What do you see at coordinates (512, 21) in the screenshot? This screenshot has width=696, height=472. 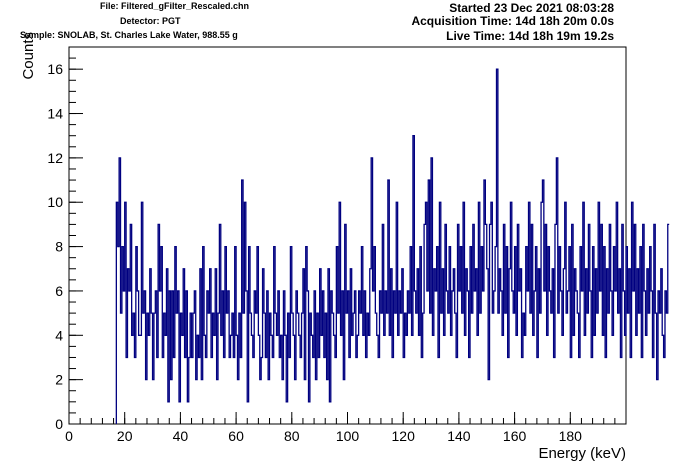 I see `acquisition-time-label: Acquisition Time: 14d 18h 20m 0.0s` at bounding box center [512, 21].